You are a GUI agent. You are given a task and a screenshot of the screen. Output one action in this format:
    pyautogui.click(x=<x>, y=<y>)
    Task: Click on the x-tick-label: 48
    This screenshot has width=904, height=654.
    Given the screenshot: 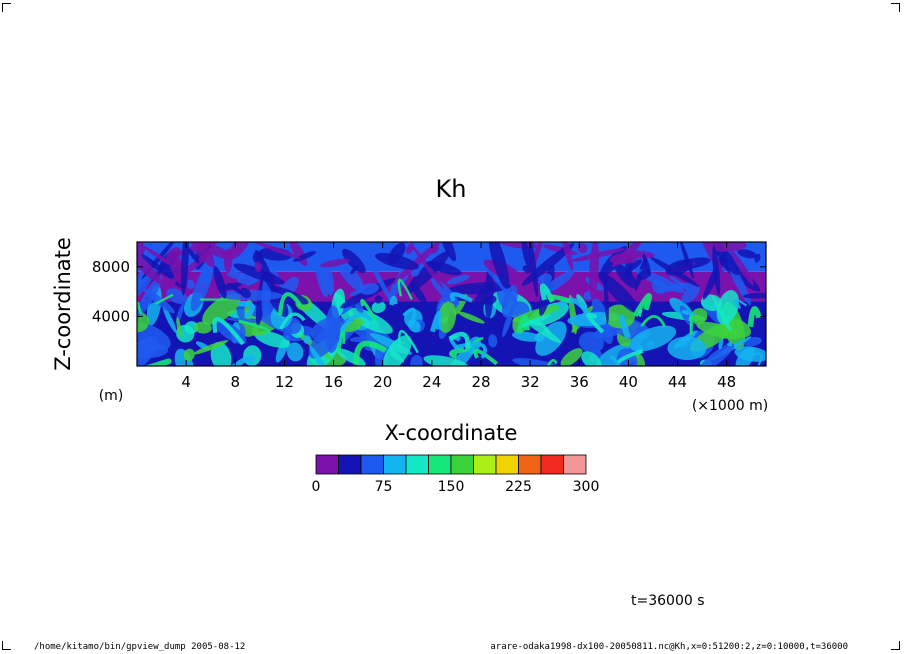 What is the action you would take?
    pyautogui.click(x=726, y=382)
    